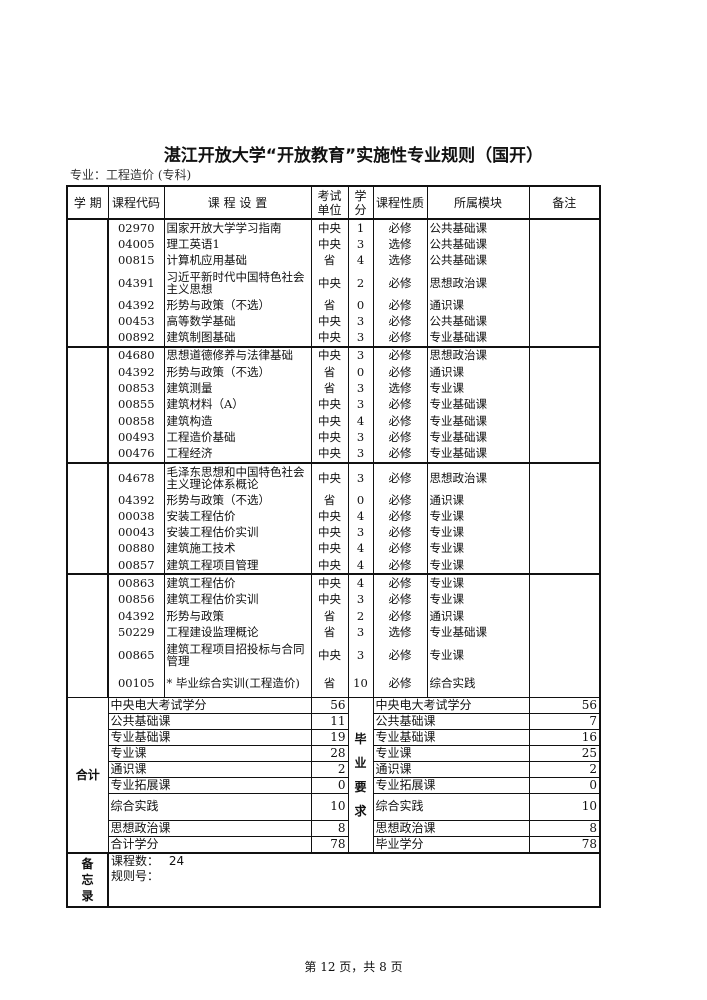 The width and height of the screenshot is (707, 1000). What do you see at coordinates (334, 338) in the screenshot?
I see `table-row: 00892 建筑制图基础 中央 3 必修 专业基础课` at bounding box center [334, 338].